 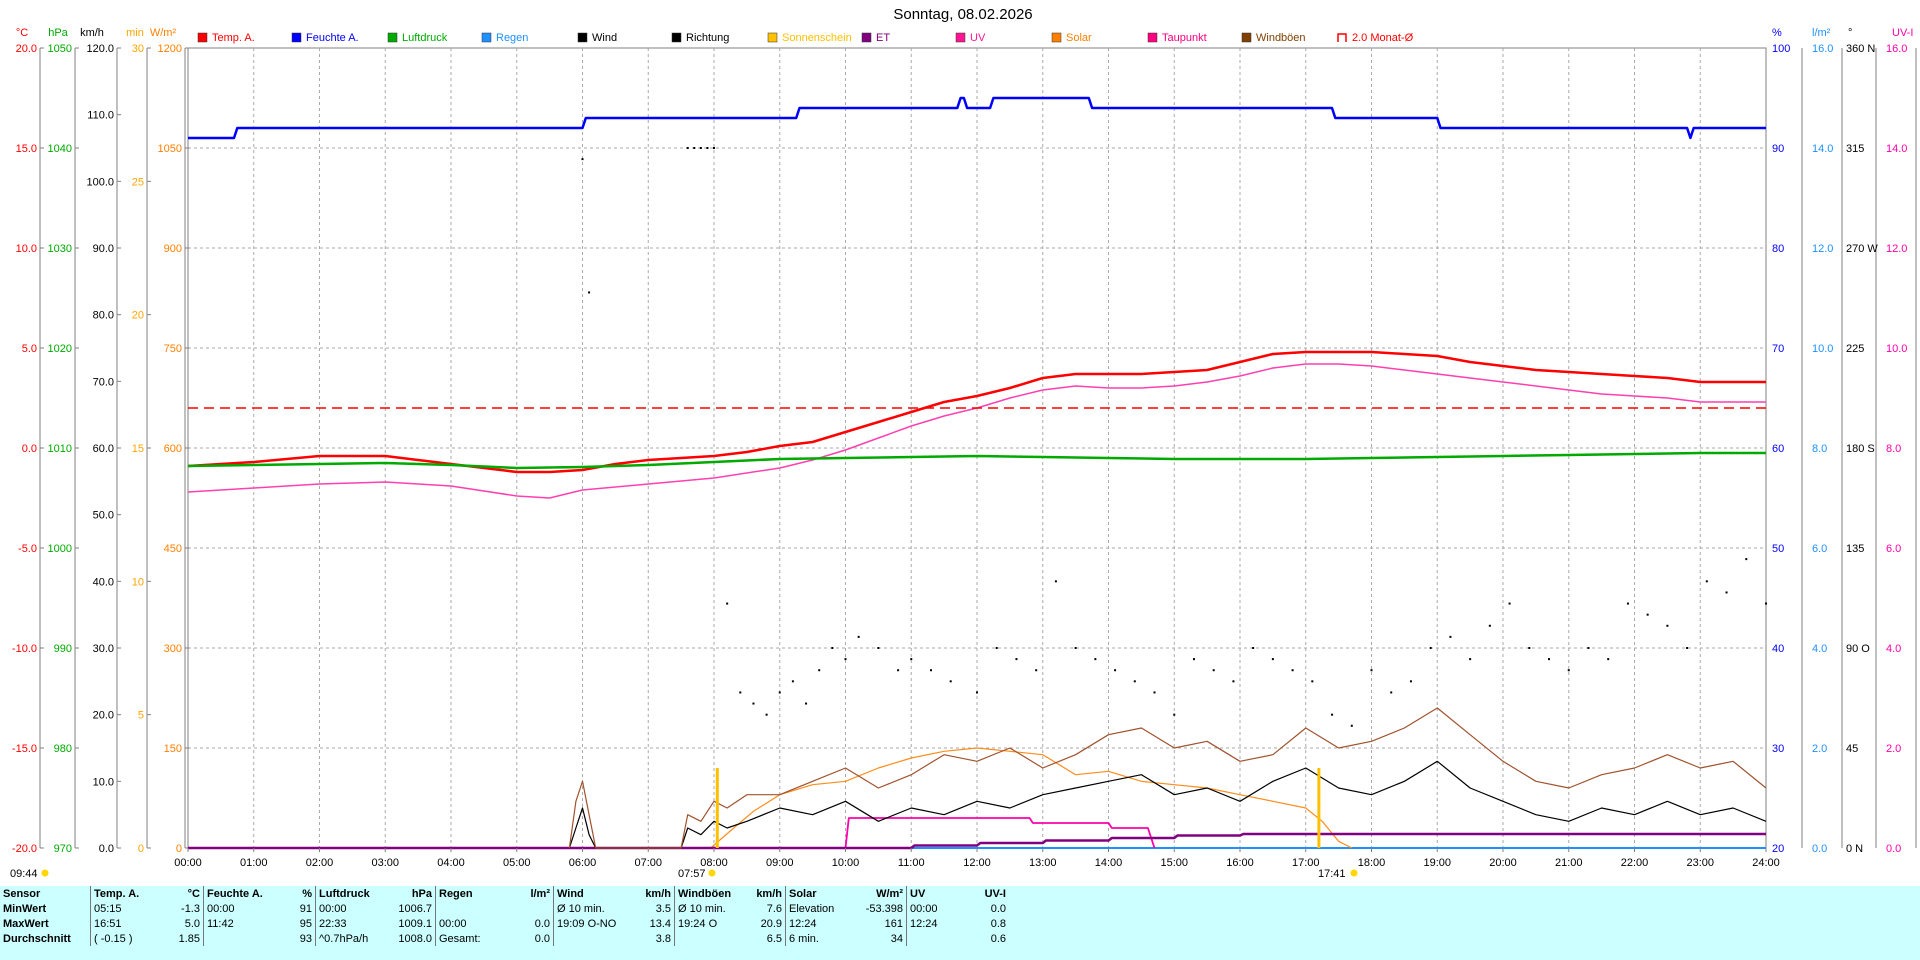 What do you see at coordinates (1778, 349) in the screenshot?
I see `axis-tick-label: 70` at bounding box center [1778, 349].